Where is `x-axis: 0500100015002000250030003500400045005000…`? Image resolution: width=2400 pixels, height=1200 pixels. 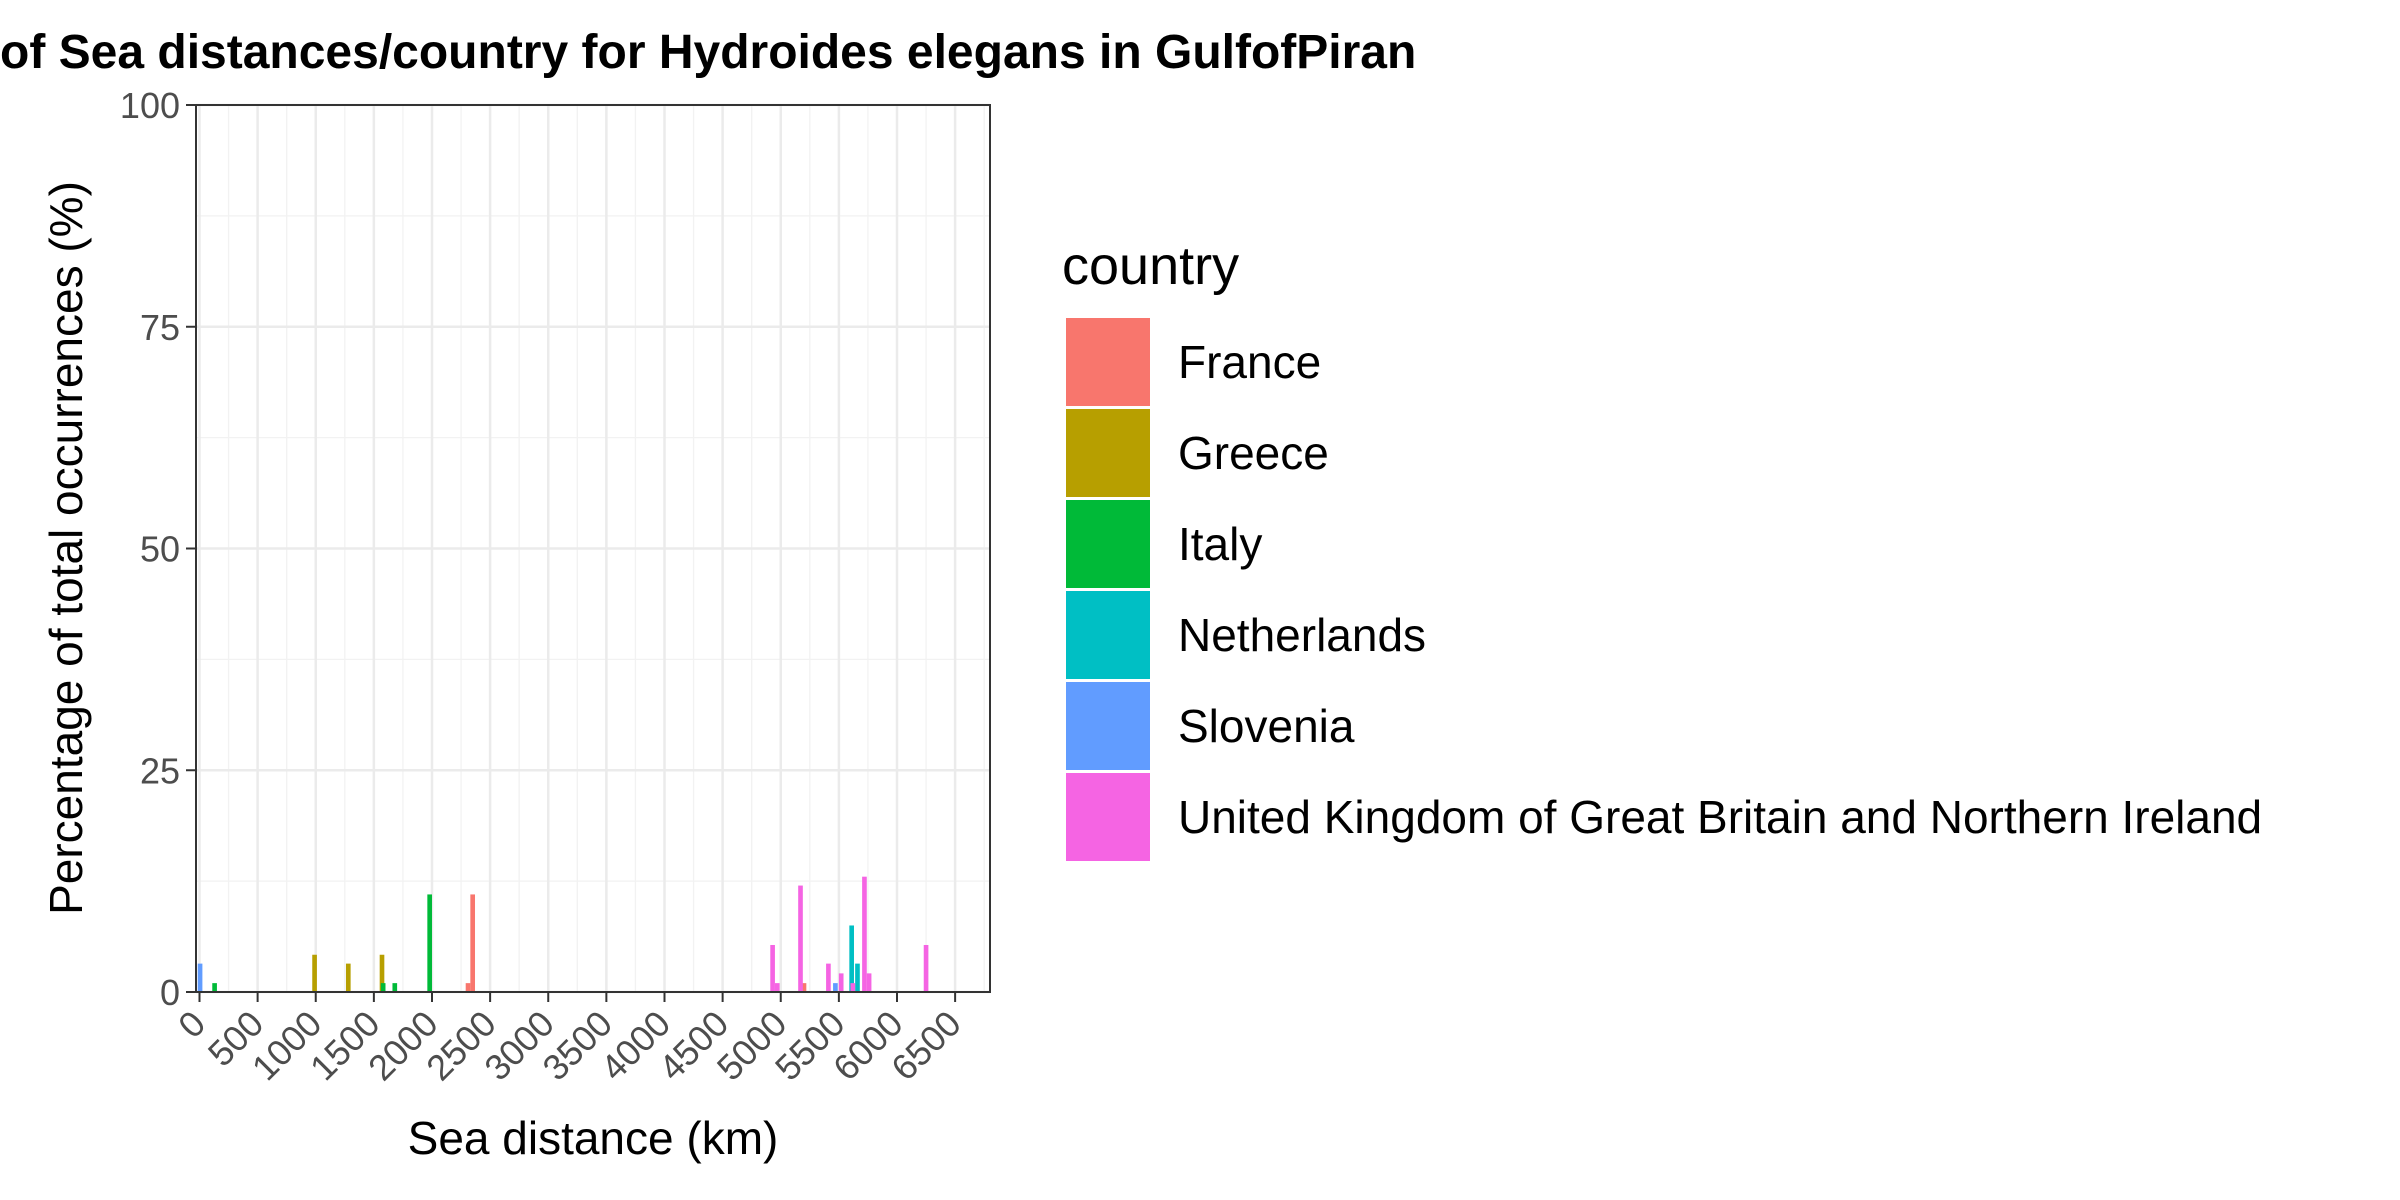 x-axis: 0500100015002000250030003500400045005000… is located at coordinates (569, 1040).